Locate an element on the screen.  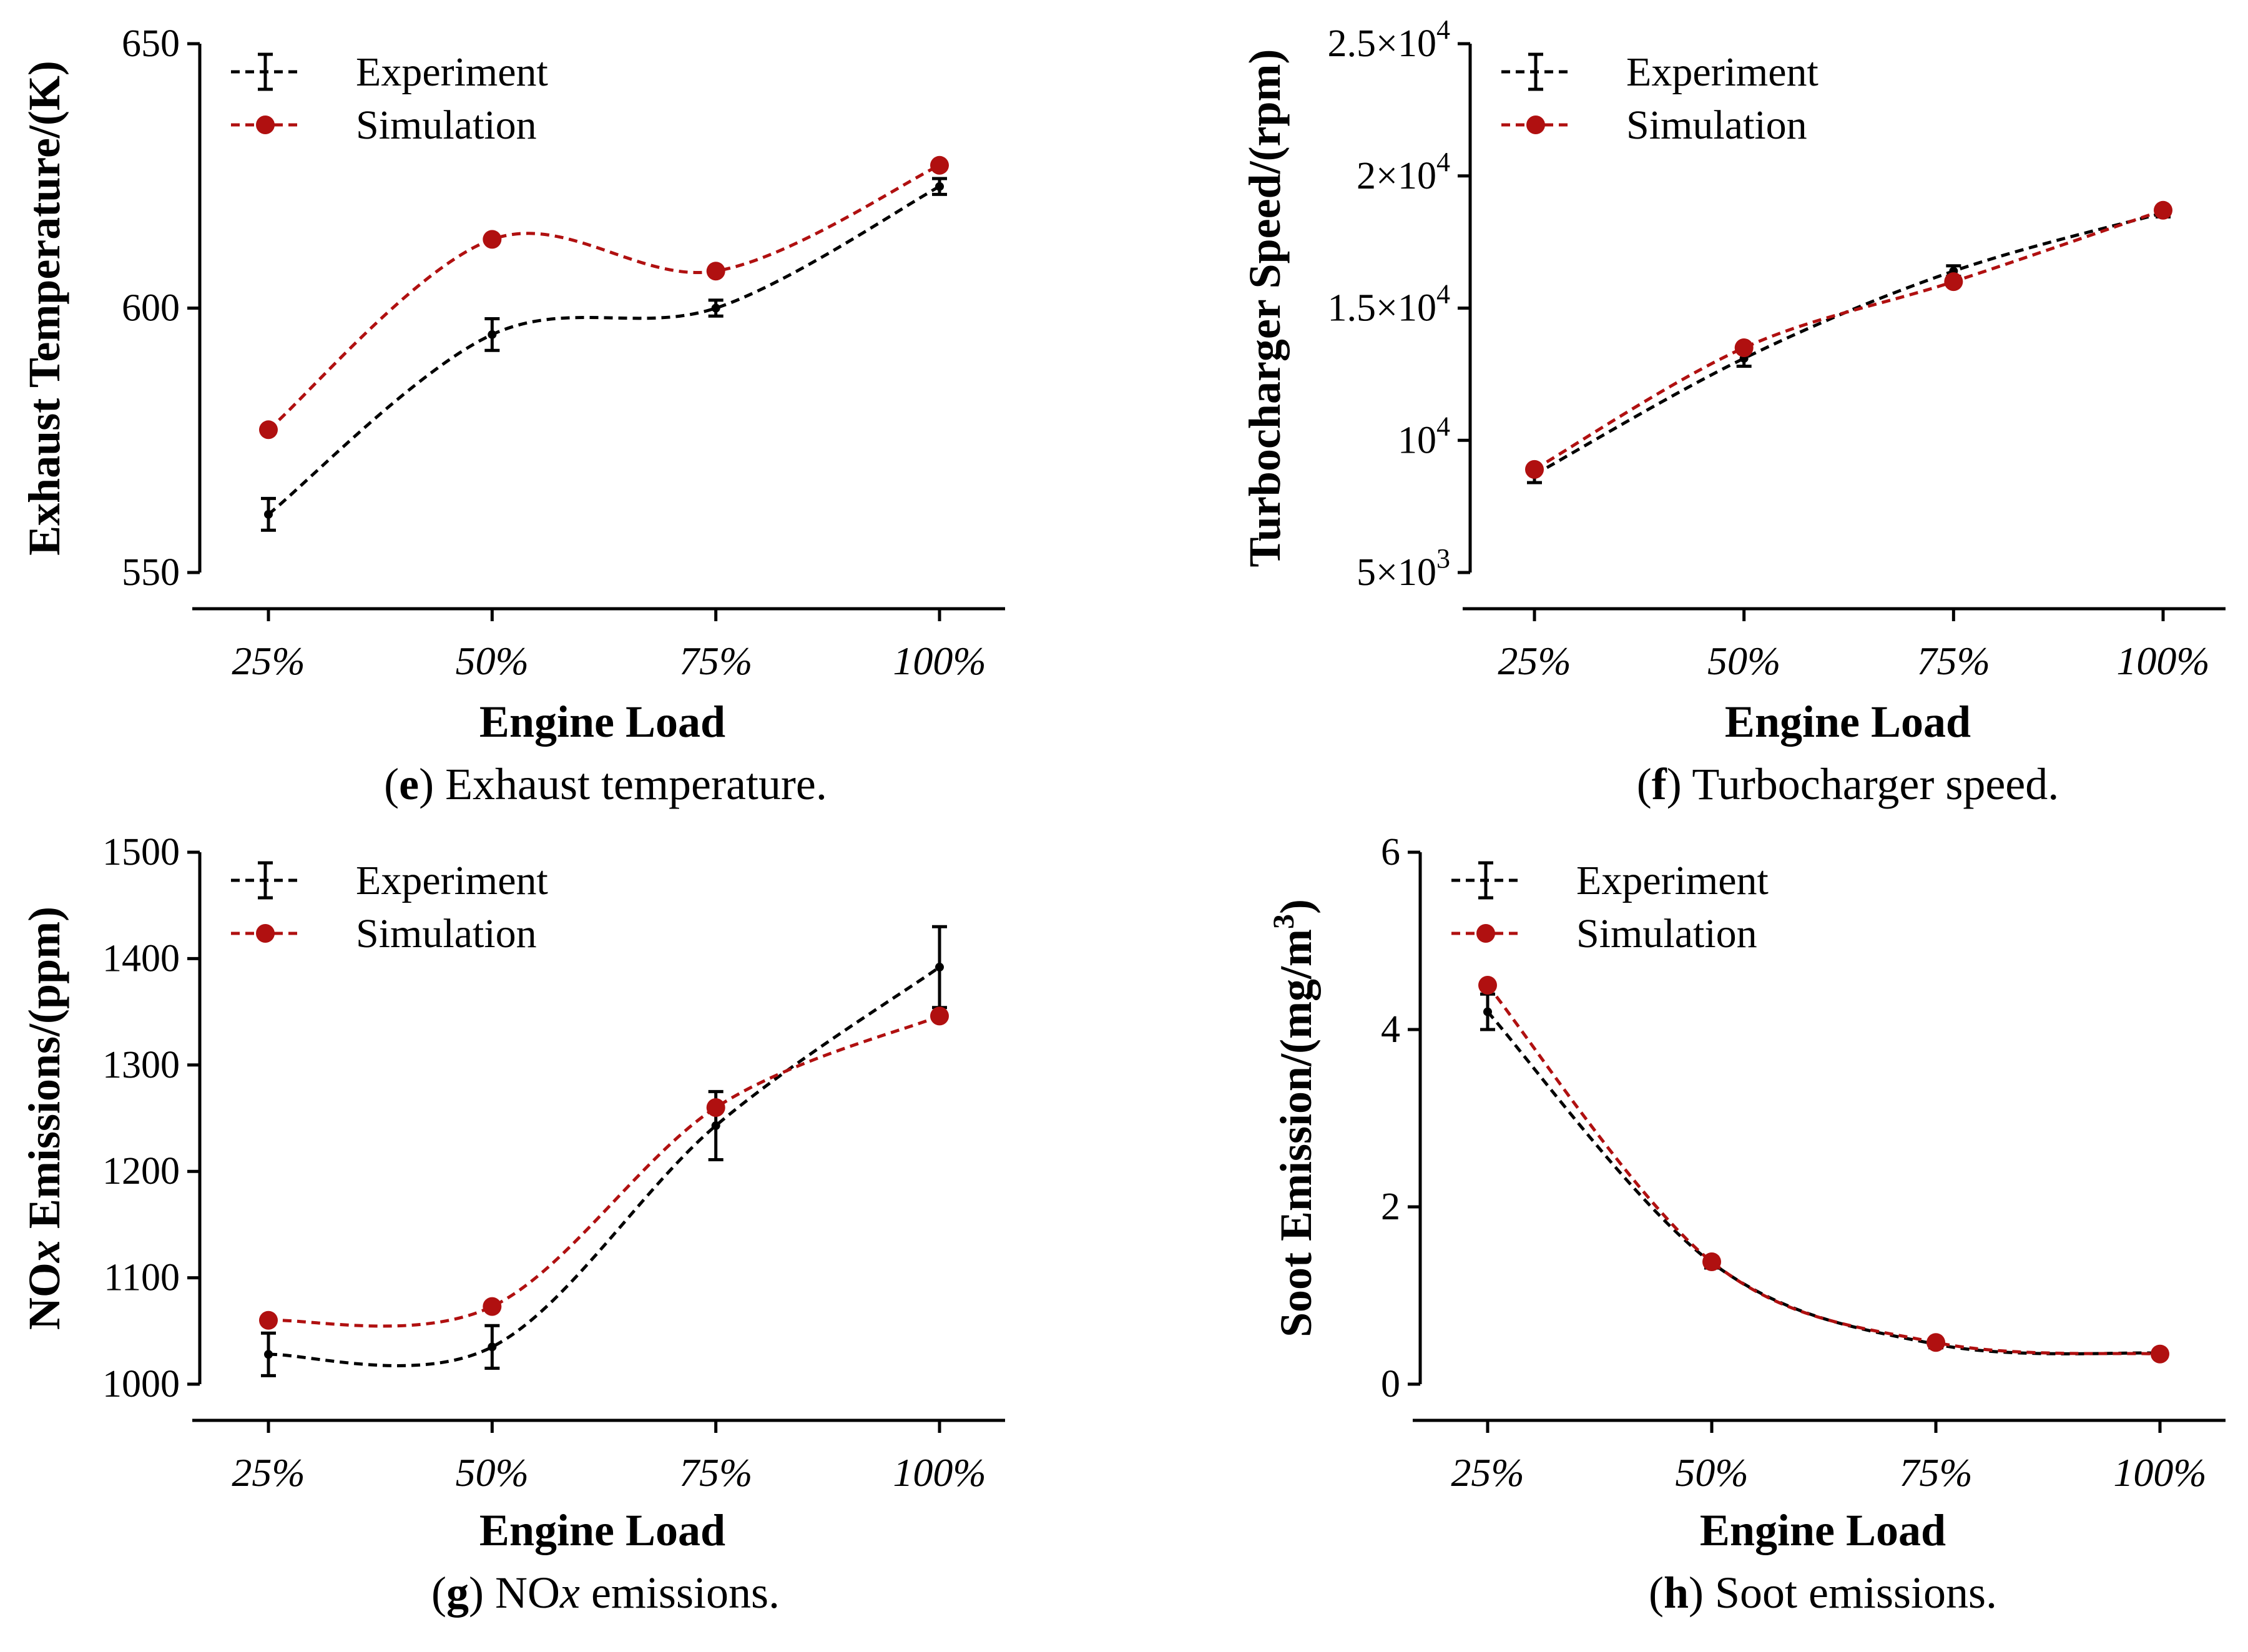
y-tick-label: 2.5×10⁴ is located at coordinates (1389, 39).